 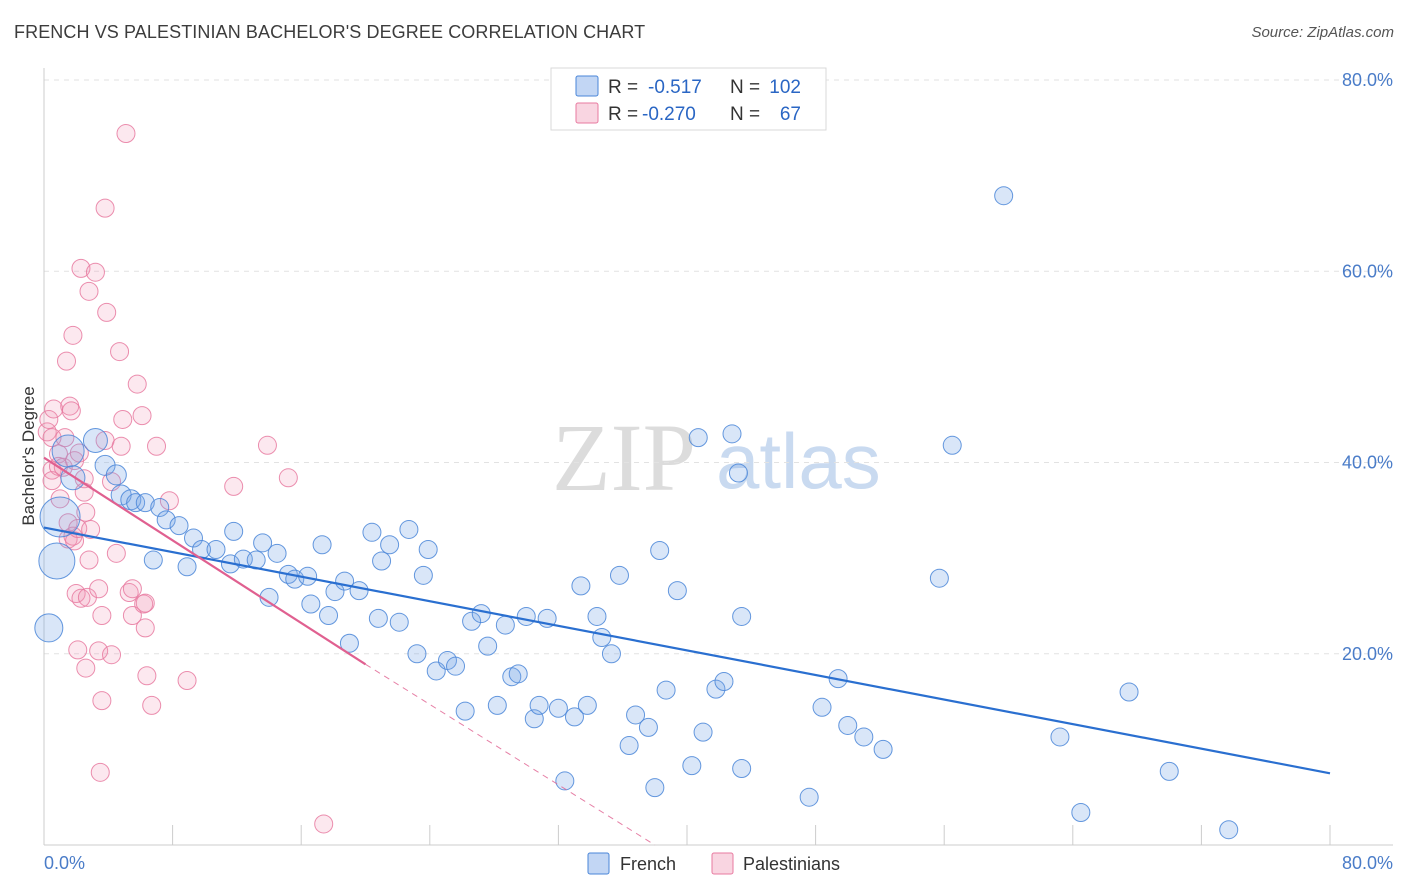 I want to click on legend-r-label-palestinians: R =, so click(x=623, y=114).